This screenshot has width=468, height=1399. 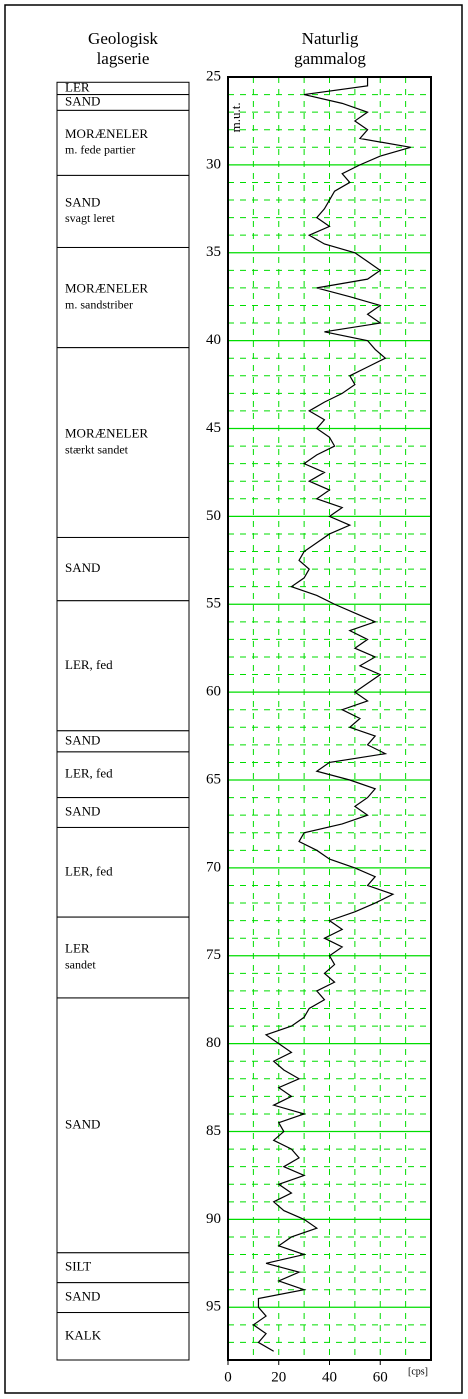 What do you see at coordinates (213, 76) in the screenshot?
I see `y-tick-label: 25` at bounding box center [213, 76].